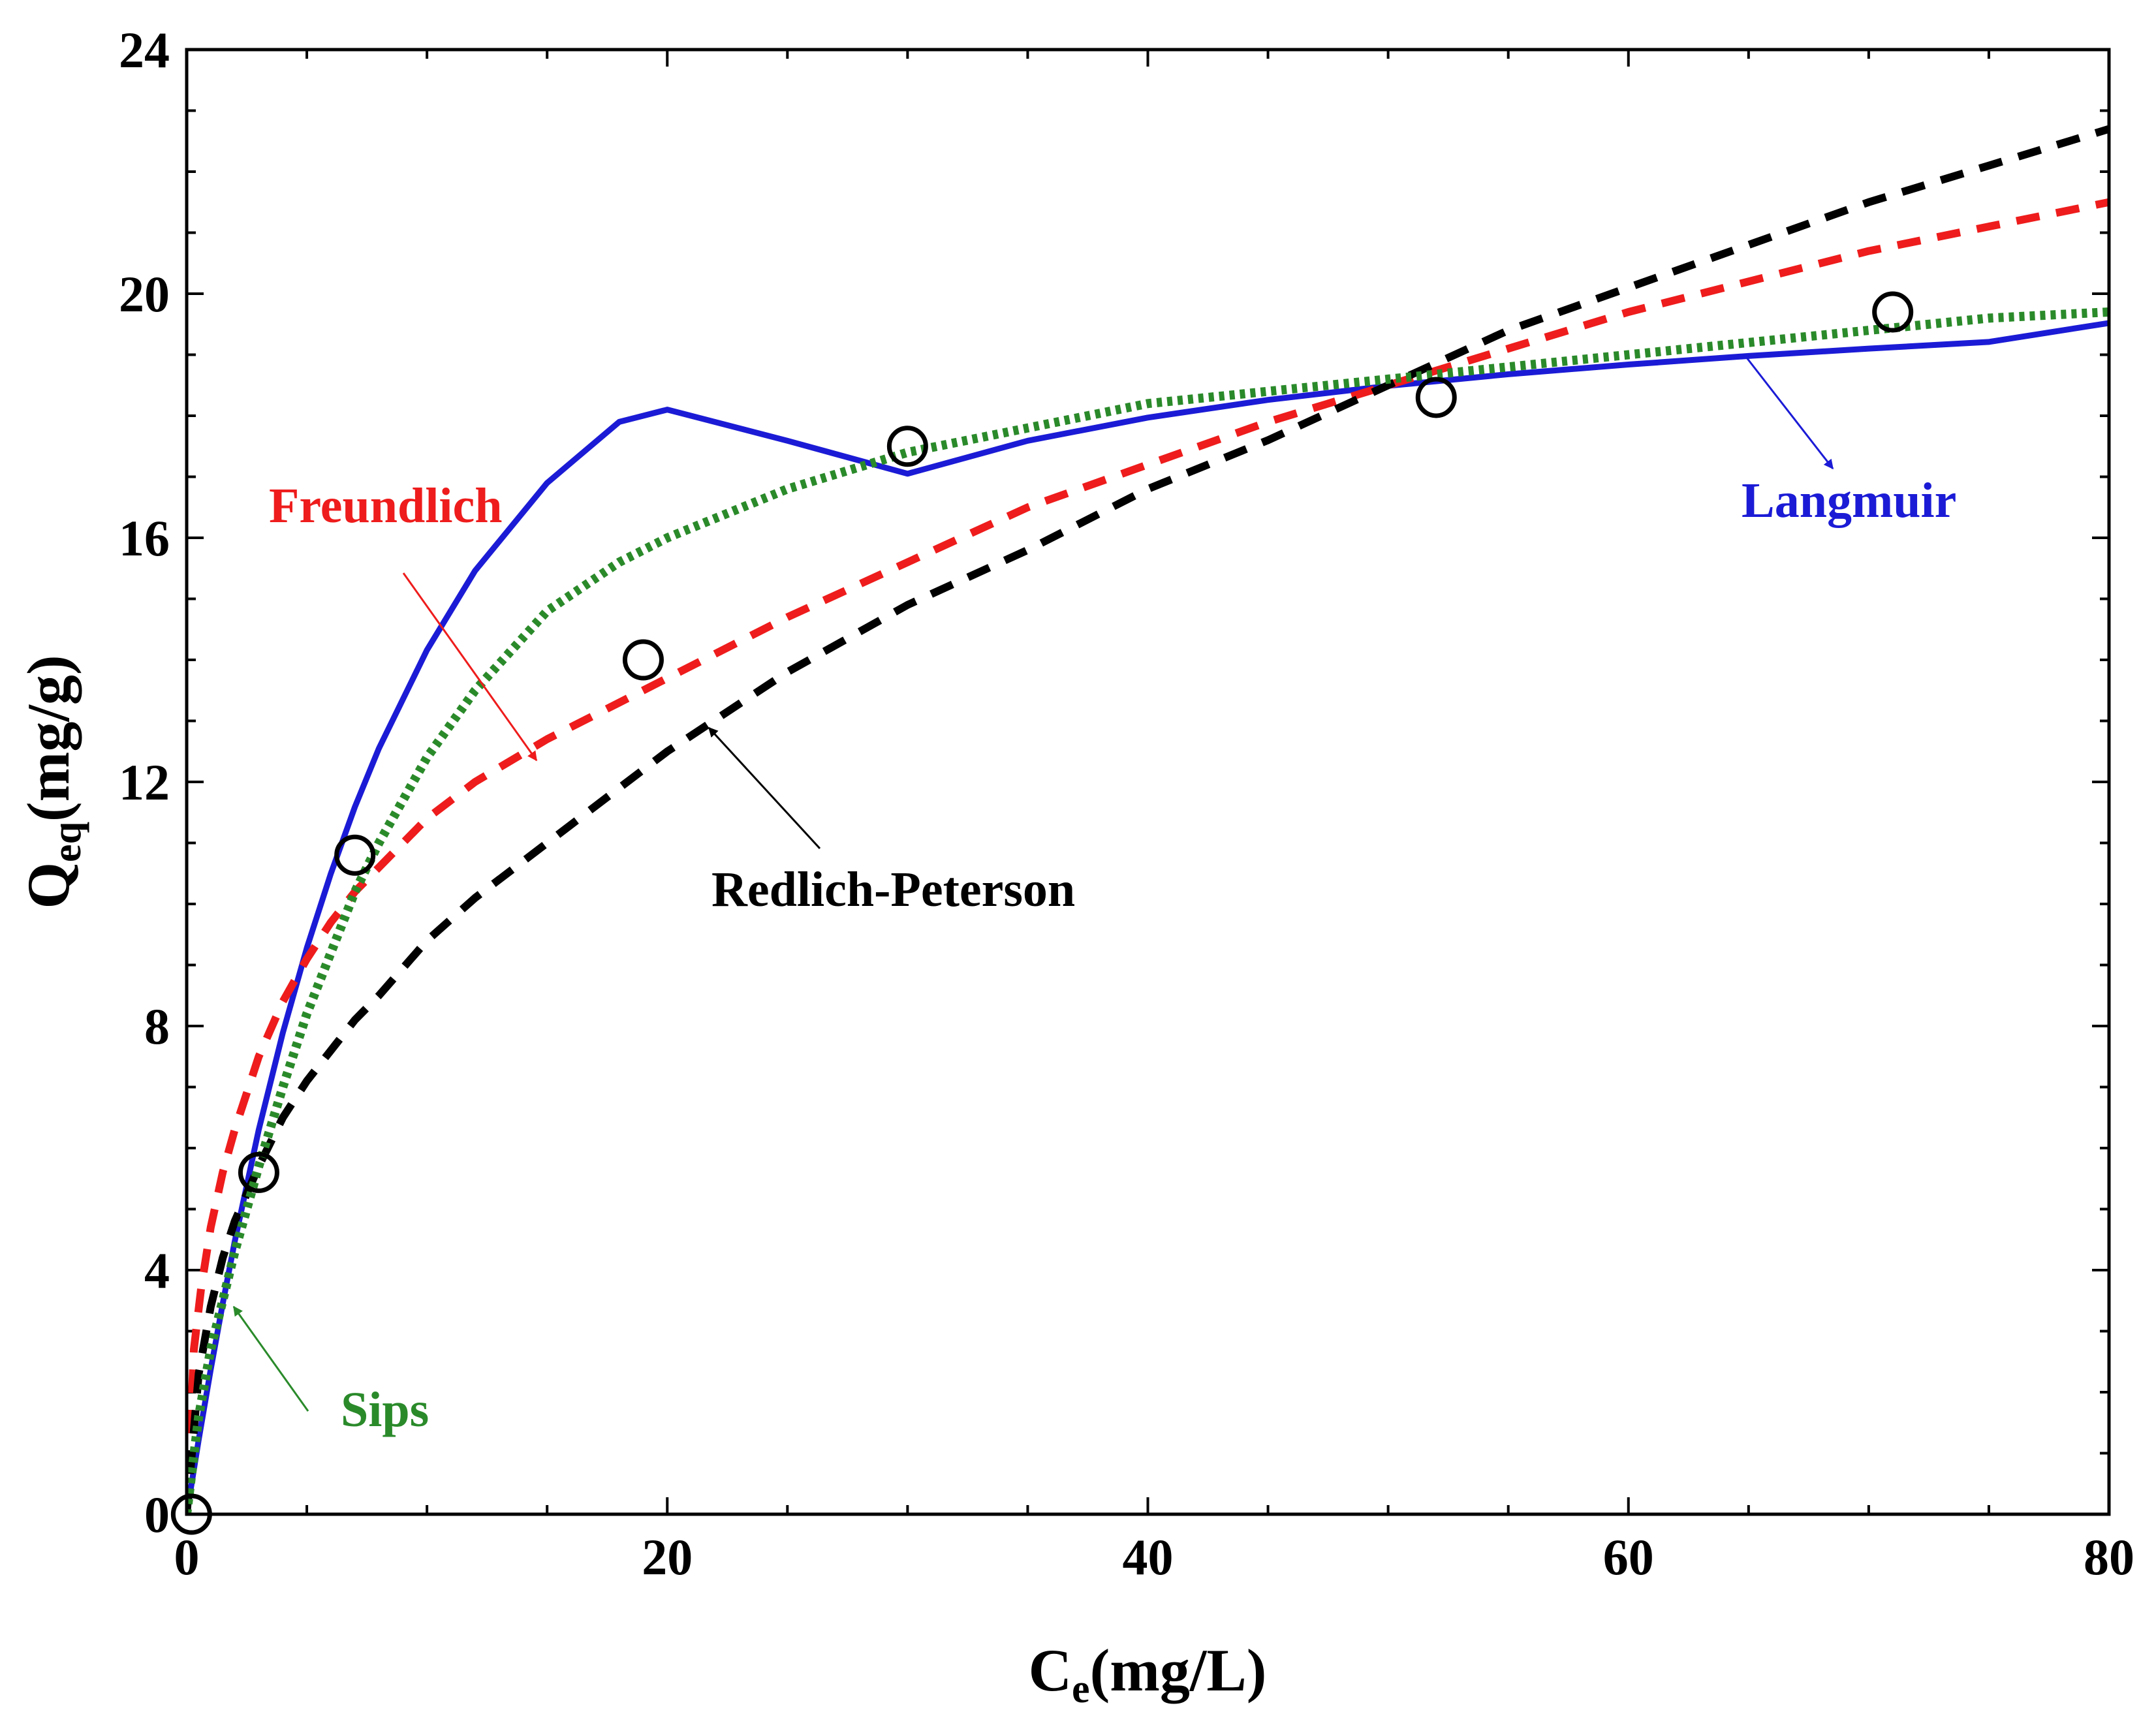  What do you see at coordinates (667, 1557) in the screenshot?
I see `x-tick-label: 20` at bounding box center [667, 1557].